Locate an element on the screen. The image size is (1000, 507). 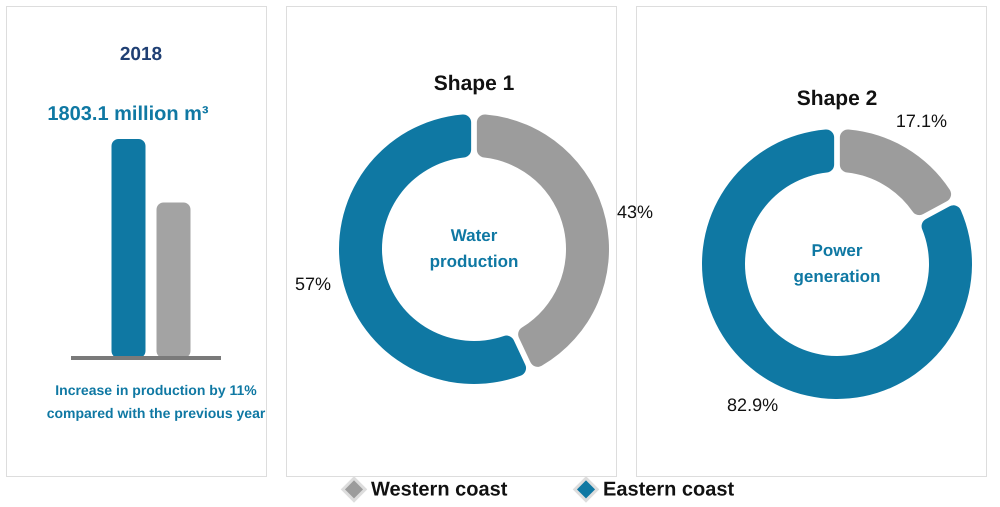
data-label: 82.9% is located at coordinates (752, 404).